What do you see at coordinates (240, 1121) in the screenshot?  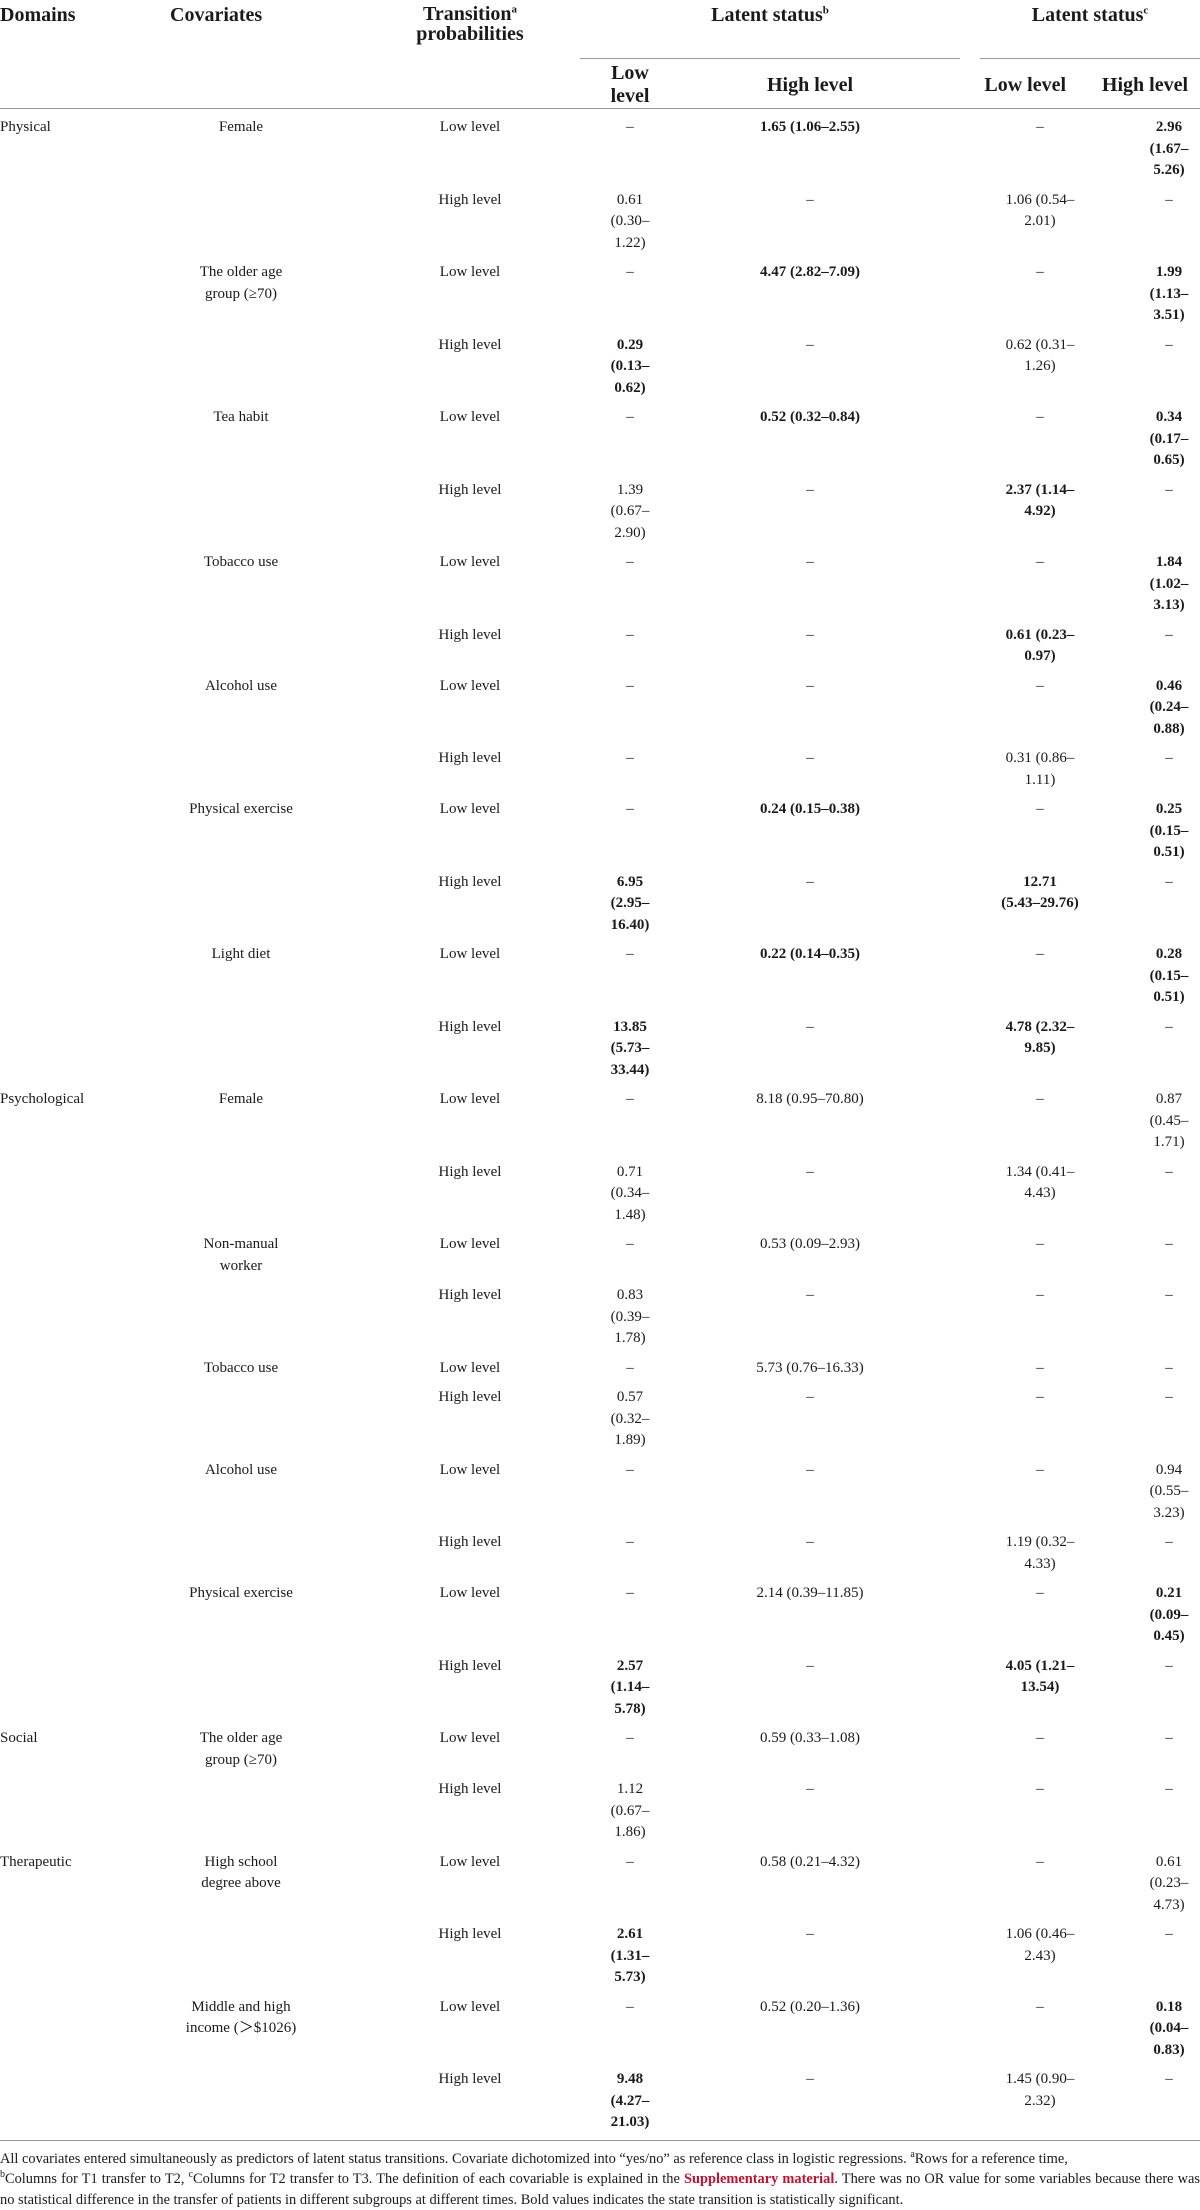 I see `covariate-cell: Female` at bounding box center [240, 1121].